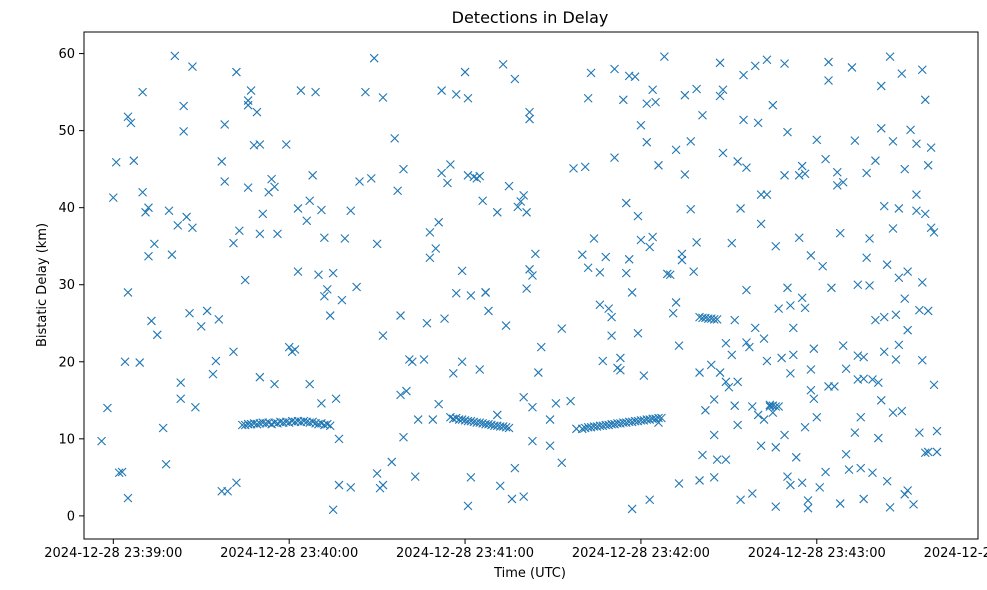 This screenshot has height=590, width=987. Describe the element at coordinates (113, 553) in the screenshot. I see `x-tick-label: 2024-12-28 23:39:00` at that location.